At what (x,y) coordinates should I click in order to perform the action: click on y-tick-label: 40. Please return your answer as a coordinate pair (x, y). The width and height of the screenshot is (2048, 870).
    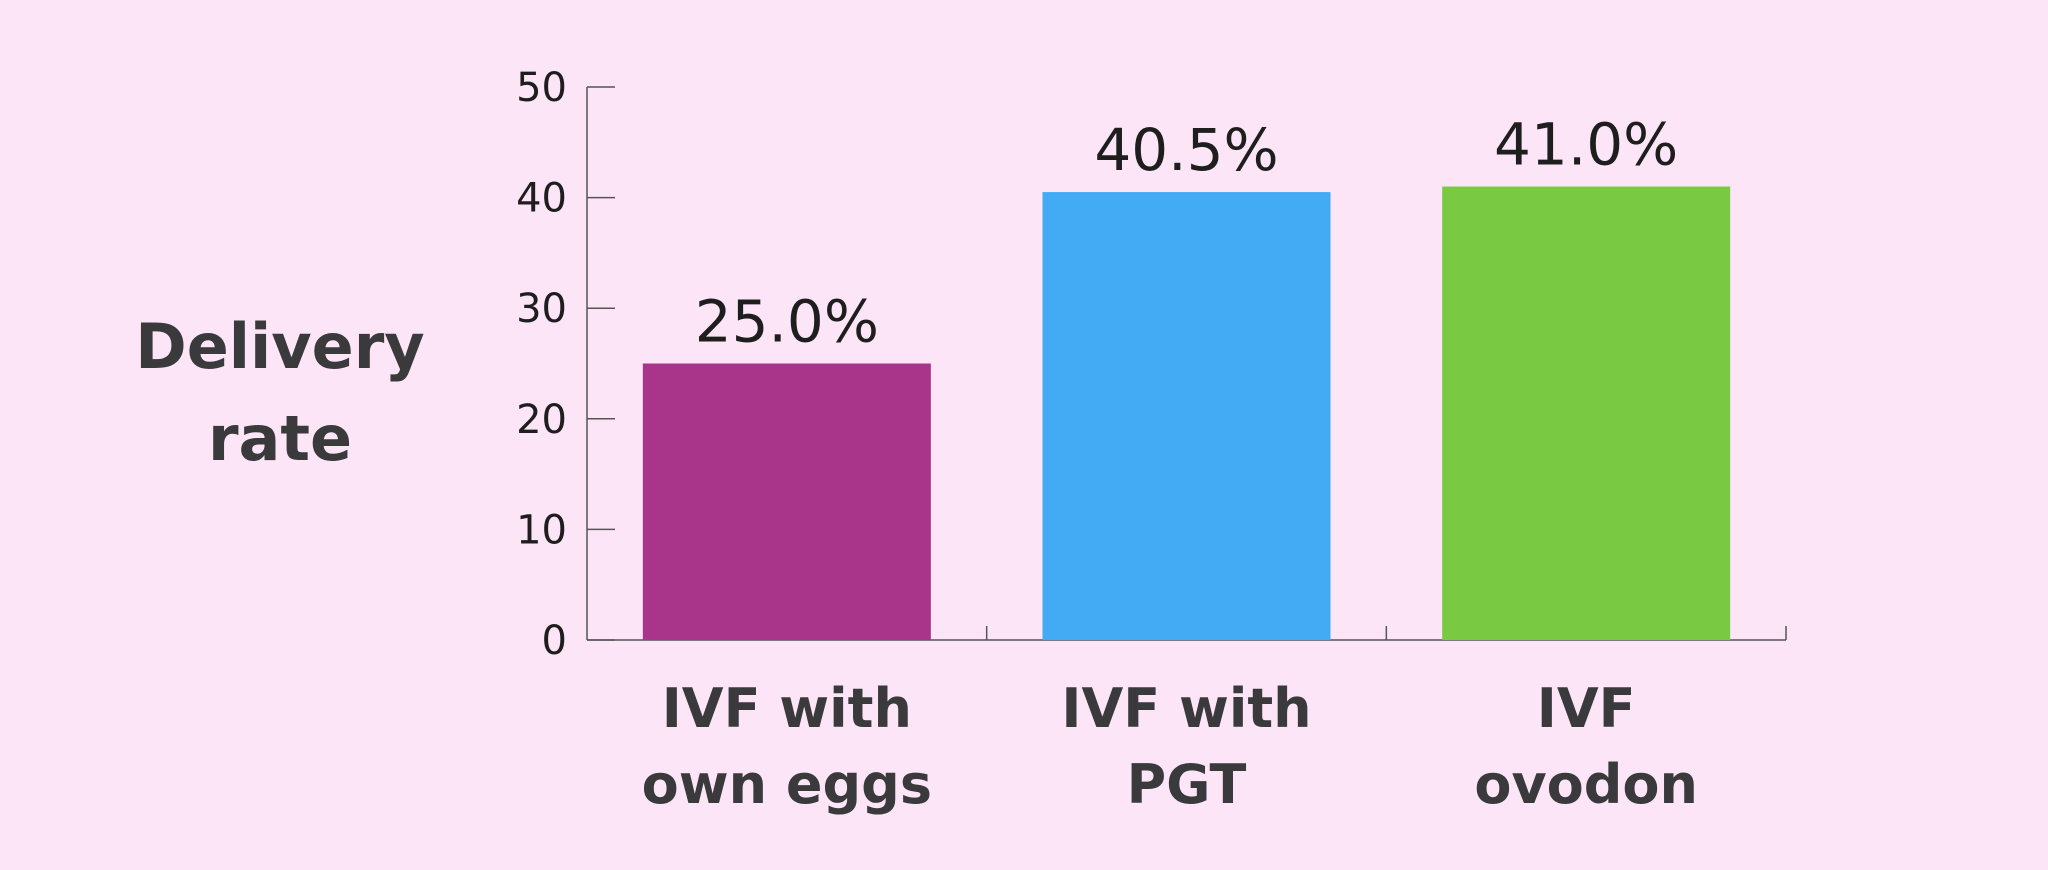
    Looking at the image, I should click on (541, 199).